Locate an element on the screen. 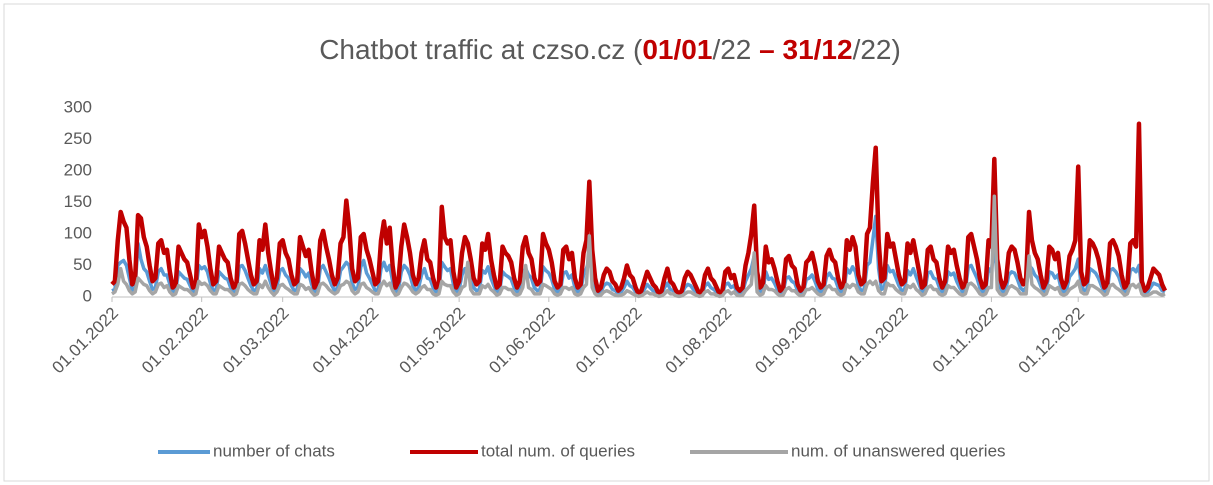  y-tick-label: 100 is located at coordinates (78, 232).